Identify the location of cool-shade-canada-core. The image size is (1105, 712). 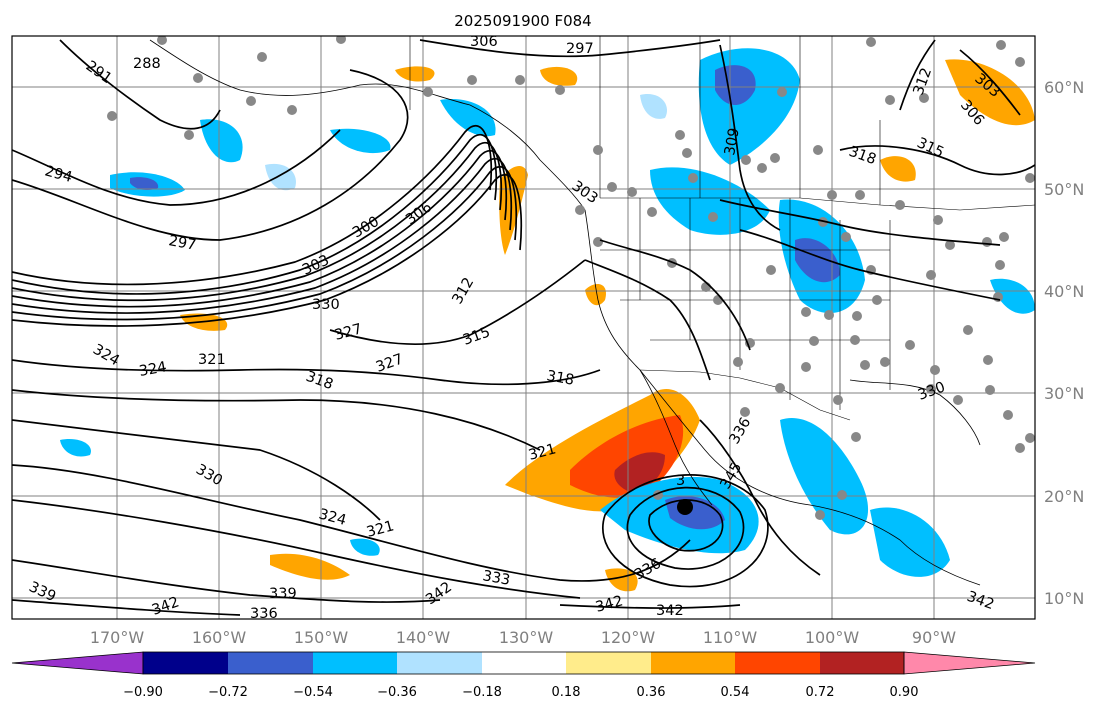
(735, 85).